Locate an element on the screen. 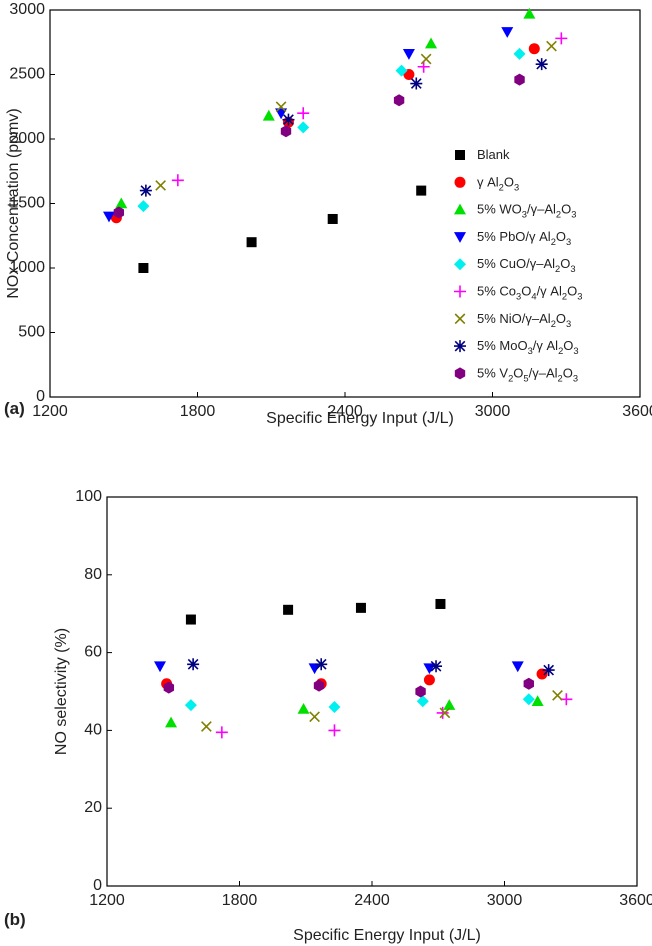 The width and height of the screenshot is (652, 946). y-tick-label: 40 is located at coordinates (93, 730).